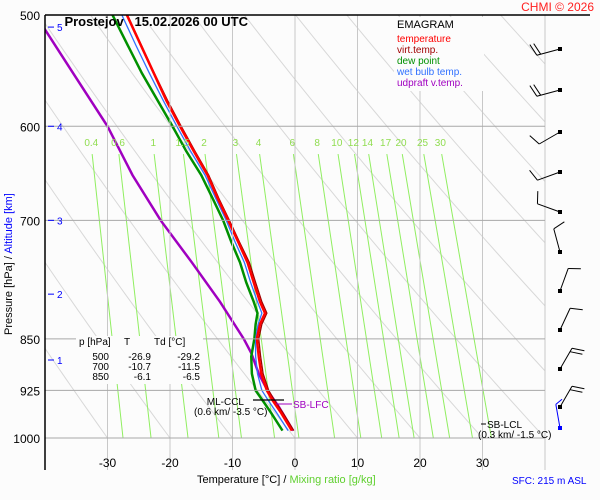 This screenshot has height=500, width=600. What do you see at coordinates (30, 221) in the screenshot?
I see `y-tick-label: 700` at bounding box center [30, 221].